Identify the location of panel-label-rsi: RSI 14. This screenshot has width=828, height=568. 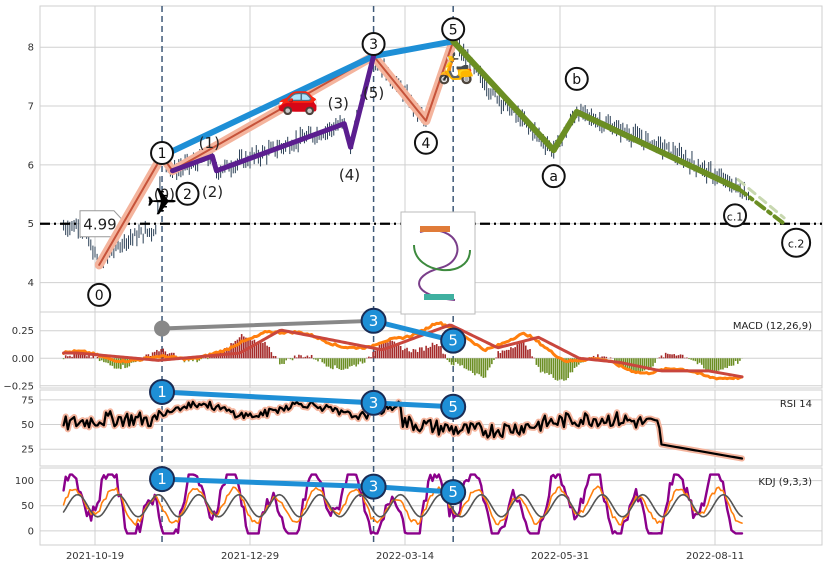
(796, 404).